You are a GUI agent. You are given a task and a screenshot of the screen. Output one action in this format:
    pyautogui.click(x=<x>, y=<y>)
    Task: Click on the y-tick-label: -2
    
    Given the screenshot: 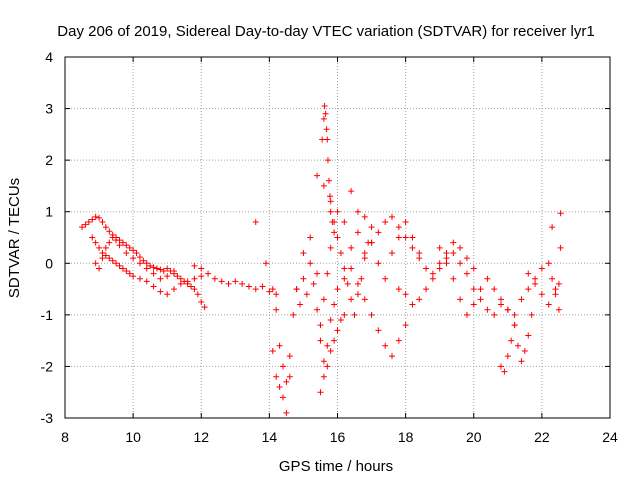 What is the action you would take?
    pyautogui.click(x=47, y=366)
    